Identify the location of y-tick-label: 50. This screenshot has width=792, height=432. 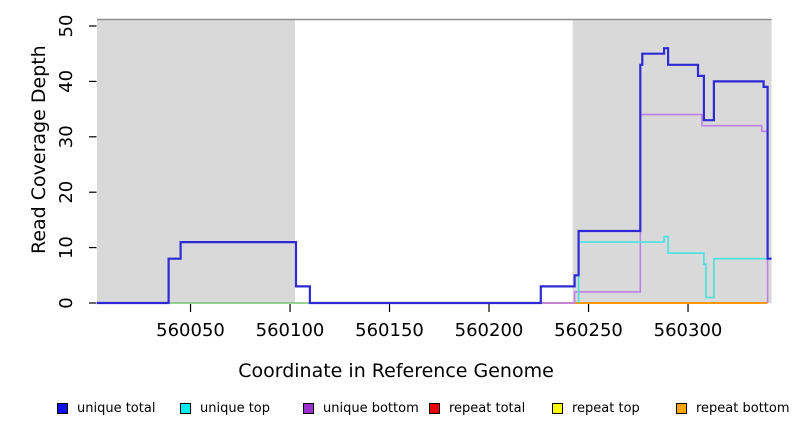
(66, 26).